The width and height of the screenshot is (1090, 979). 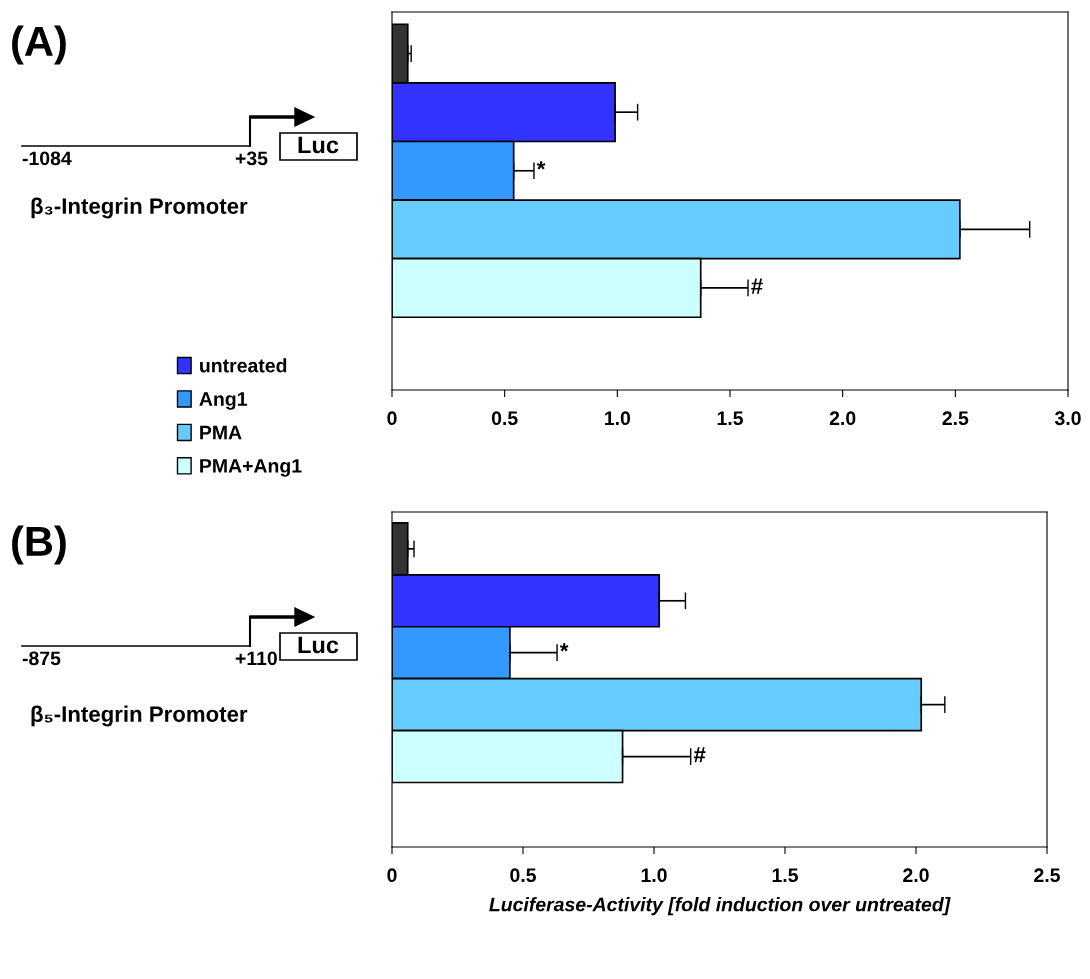 What do you see at coordinates (251, 468) in the screenshot?
I see `legend-label: PMA+Ang1` at bounding box center [251, 468].